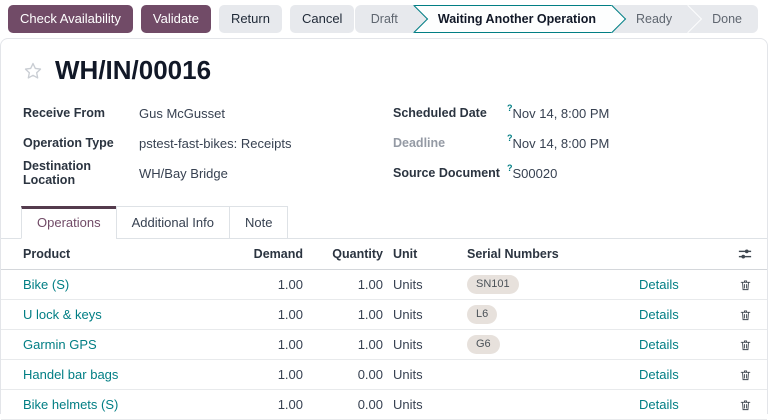  Describe the element at coordinates (215, 143) in the screenshot. I see `field-value: pstest-fast-bikes: Receipts` at that location.